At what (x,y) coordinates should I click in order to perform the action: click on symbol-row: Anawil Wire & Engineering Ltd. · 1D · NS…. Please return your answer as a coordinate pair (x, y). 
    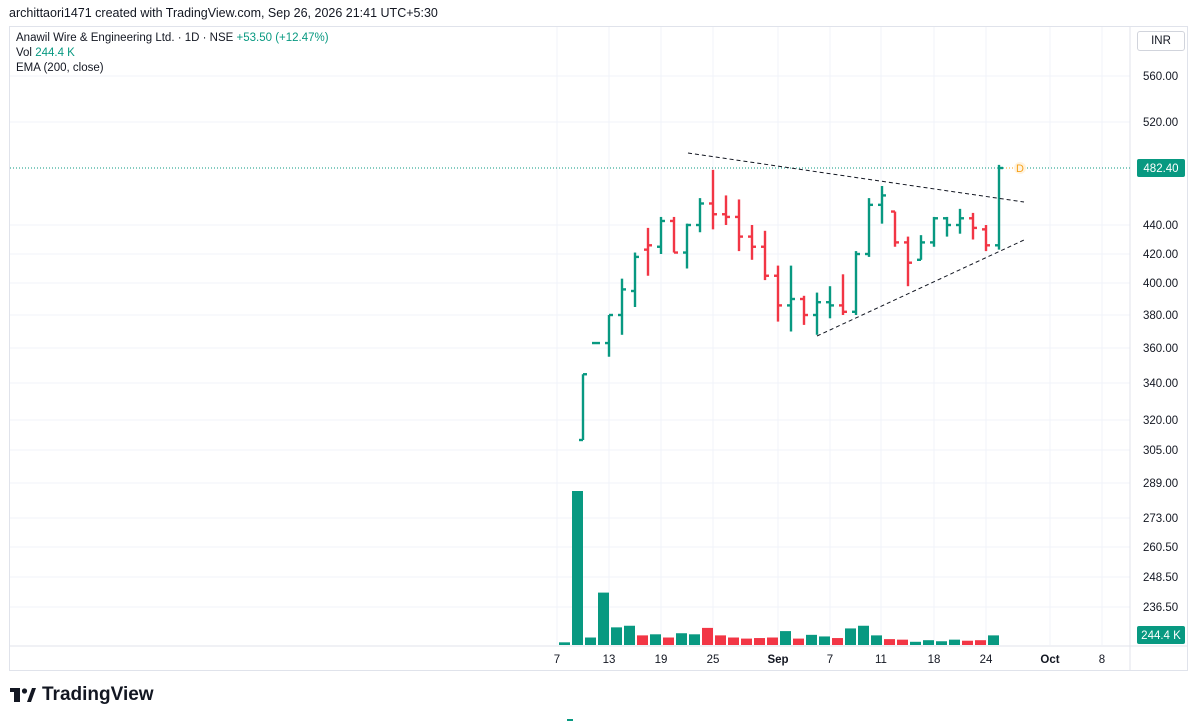
    Looking at the image, I should click on (172, 38).